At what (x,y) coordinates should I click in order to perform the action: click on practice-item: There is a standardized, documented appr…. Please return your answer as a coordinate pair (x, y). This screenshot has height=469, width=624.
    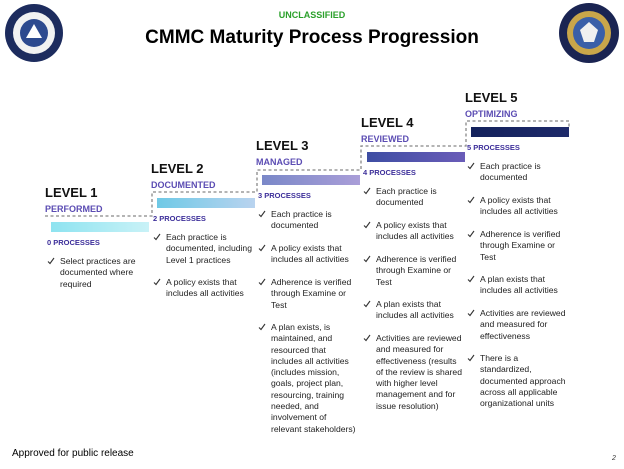
    Looking at the image, I should click on (523, 381).